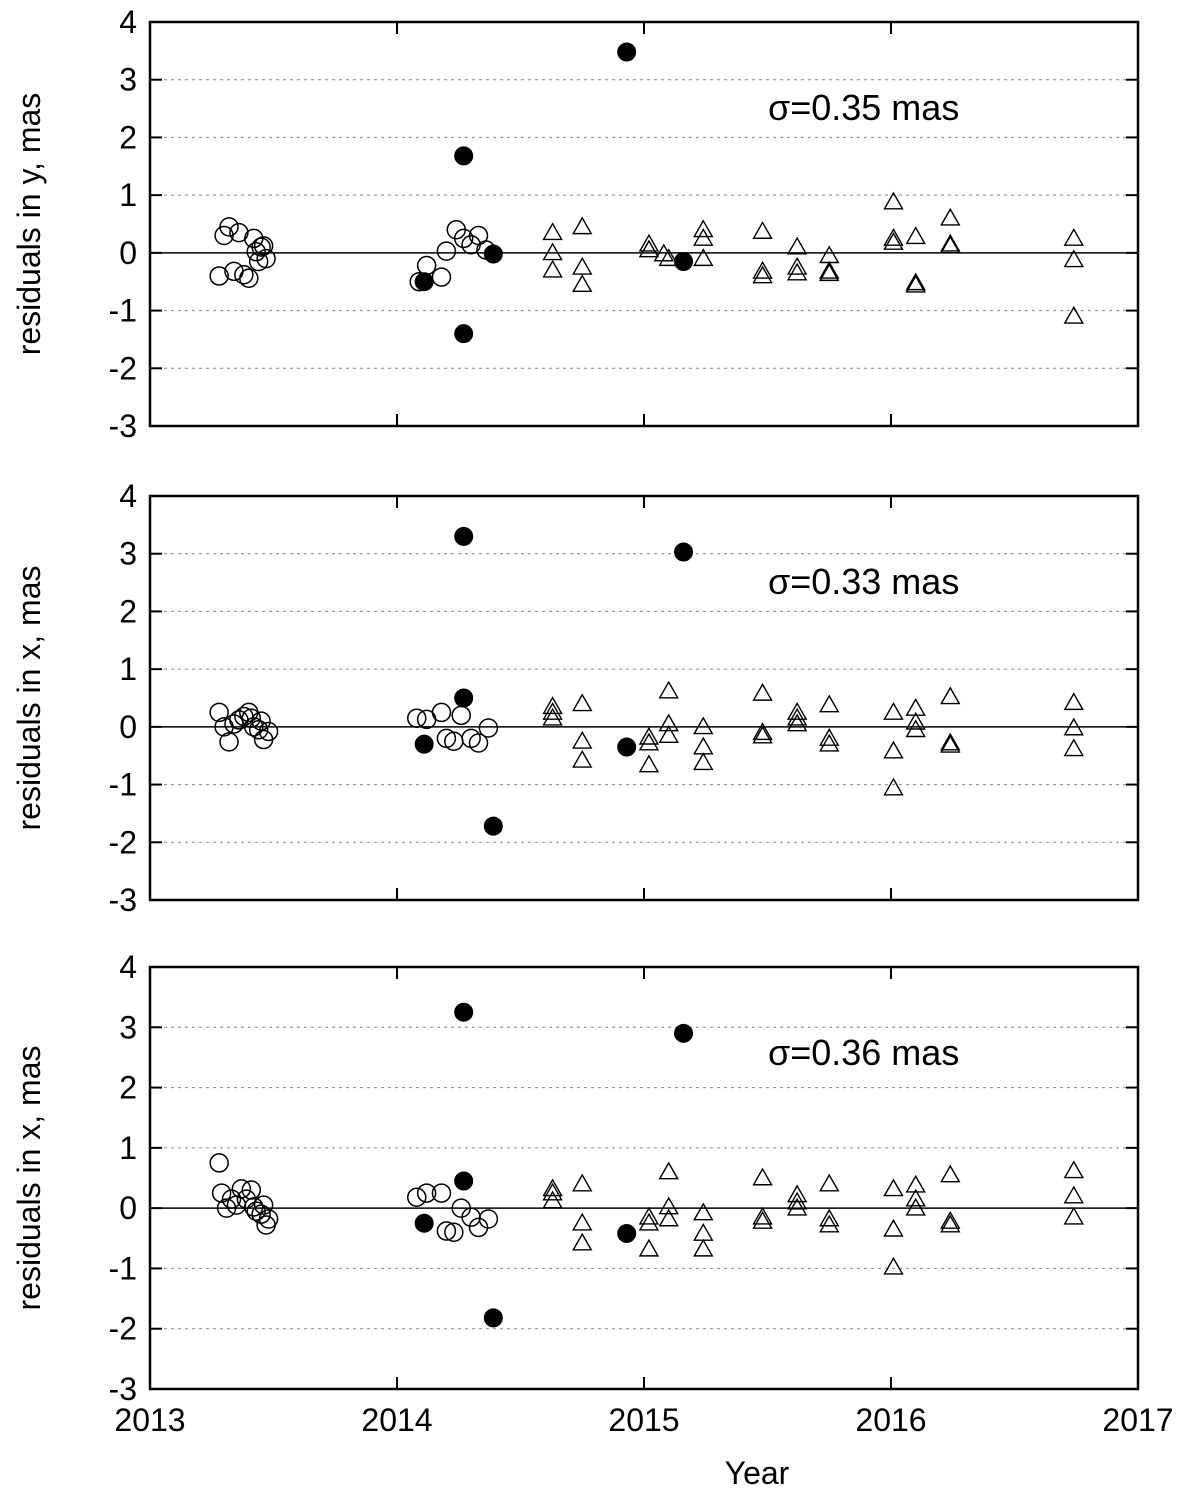 The width and height of the screenshot is (1200, 1490). Describe the element at coordinates (128, 611) in the screenshot. I see `y-tick-label: 2` at that location.